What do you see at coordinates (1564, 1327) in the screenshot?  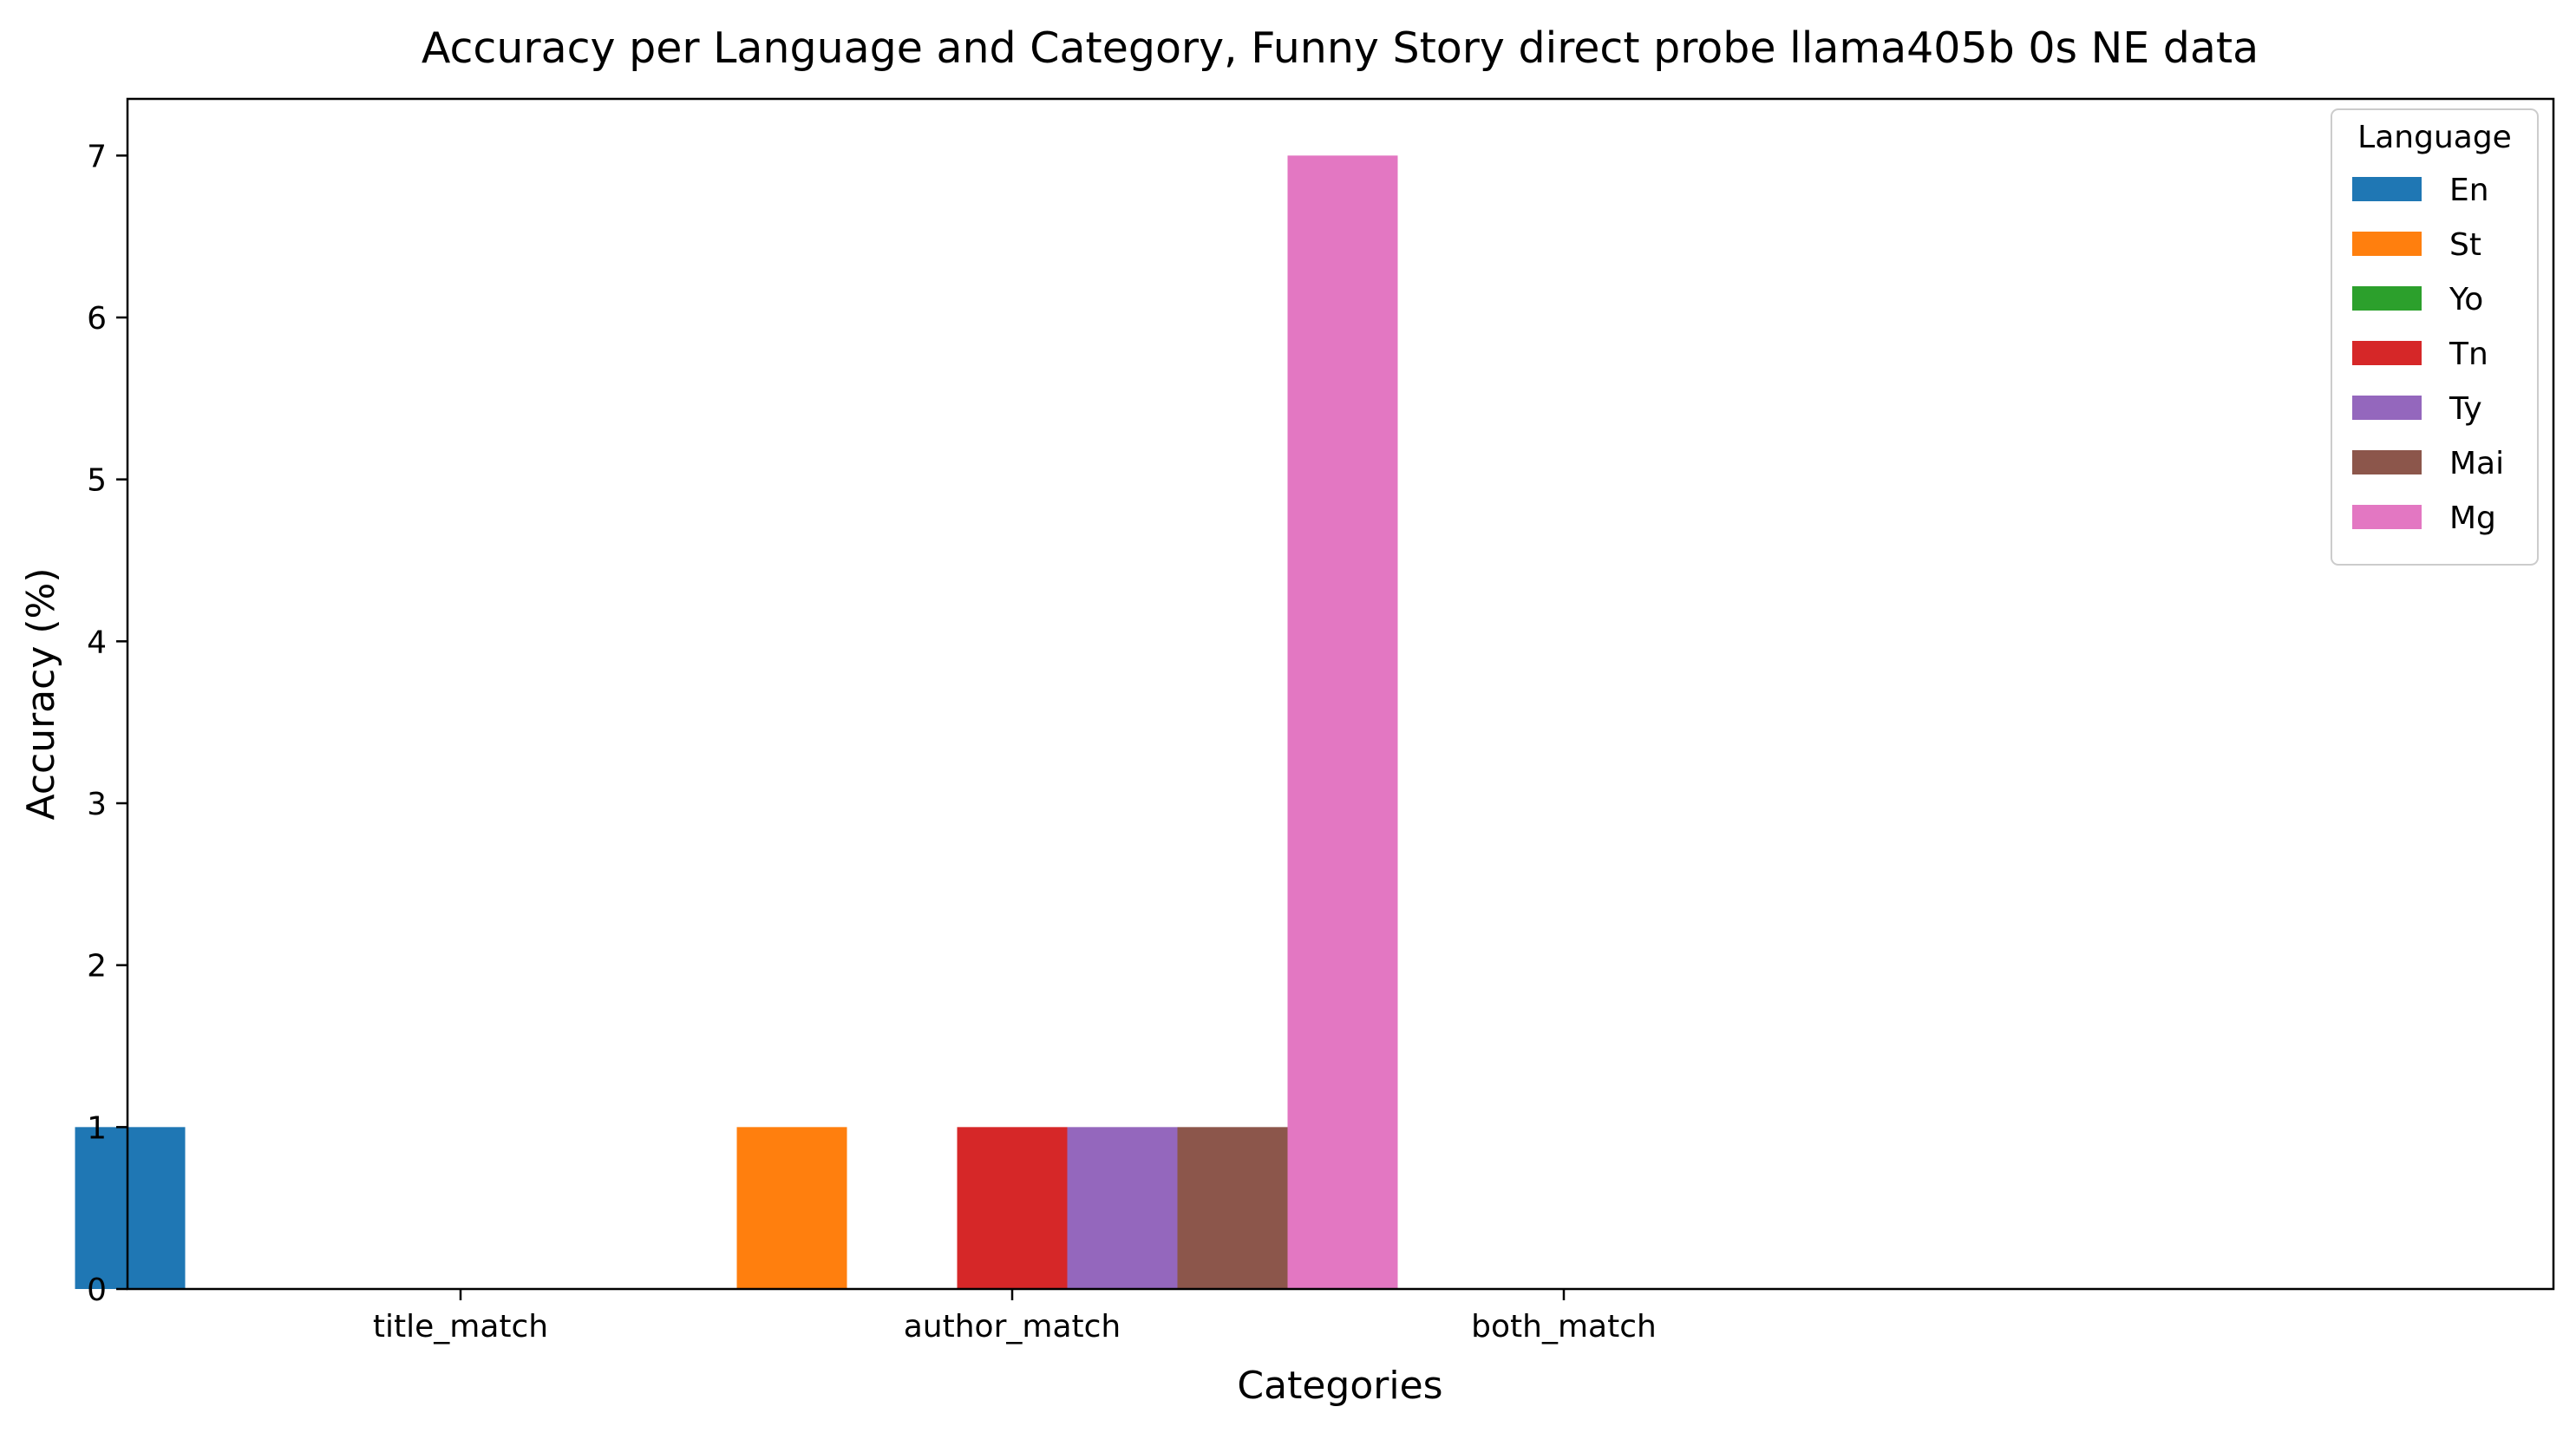 I see `x-tick-label: both_match` at bounding box center [1564, 1327].